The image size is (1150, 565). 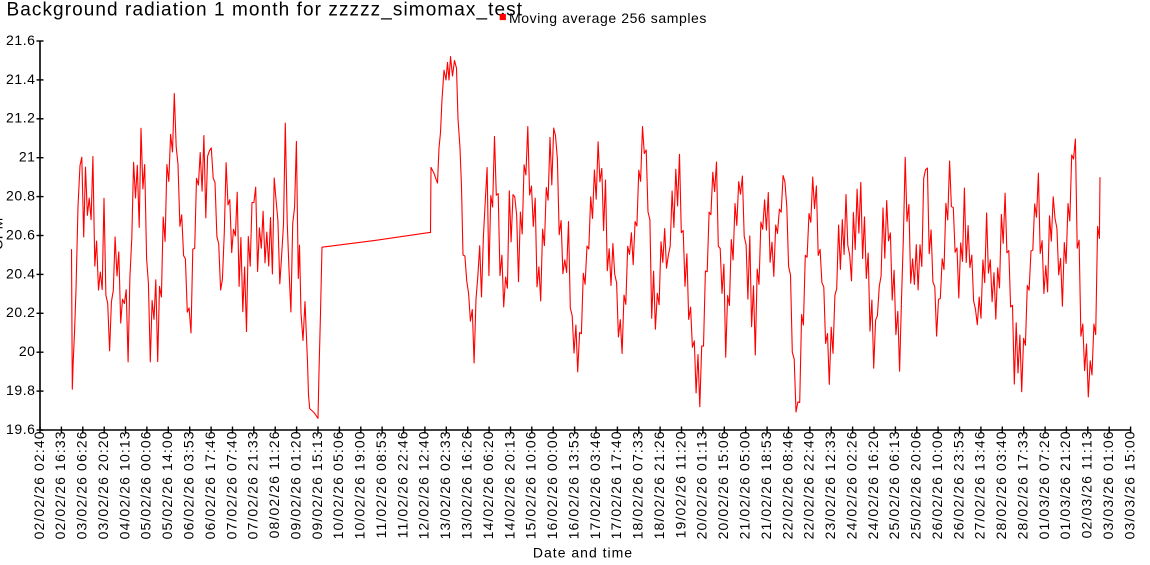 I want to click on svg-text: 25/02/26 20:06, so click(x=916, y=484).